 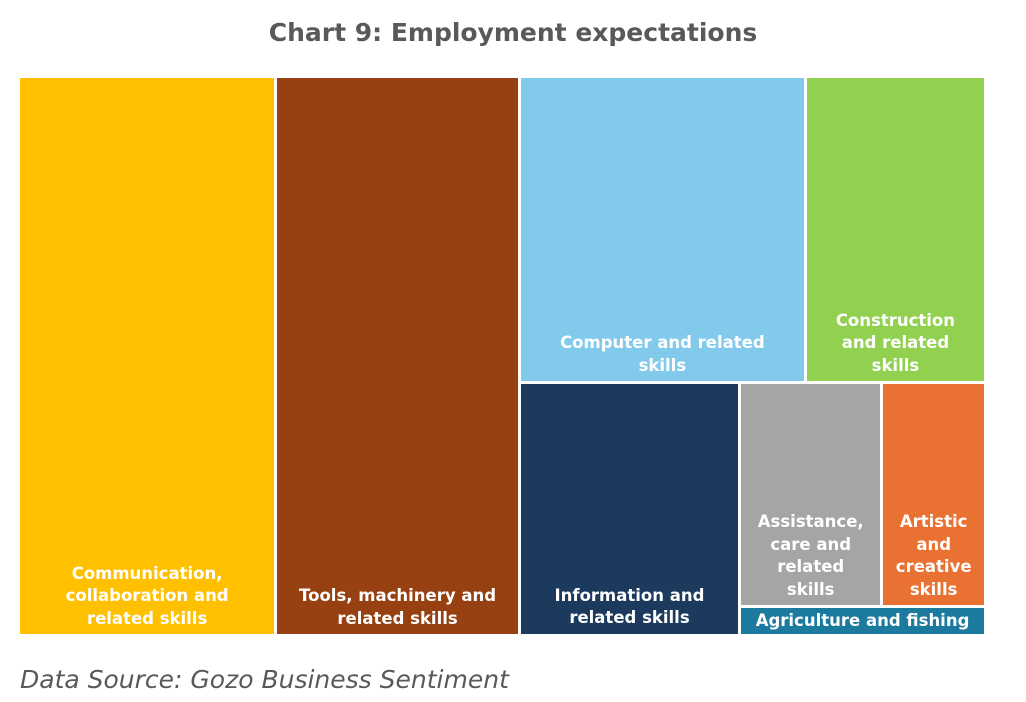 I want to click on treemap-tile: Artistic and creative skills, so click(x=933, y=495).